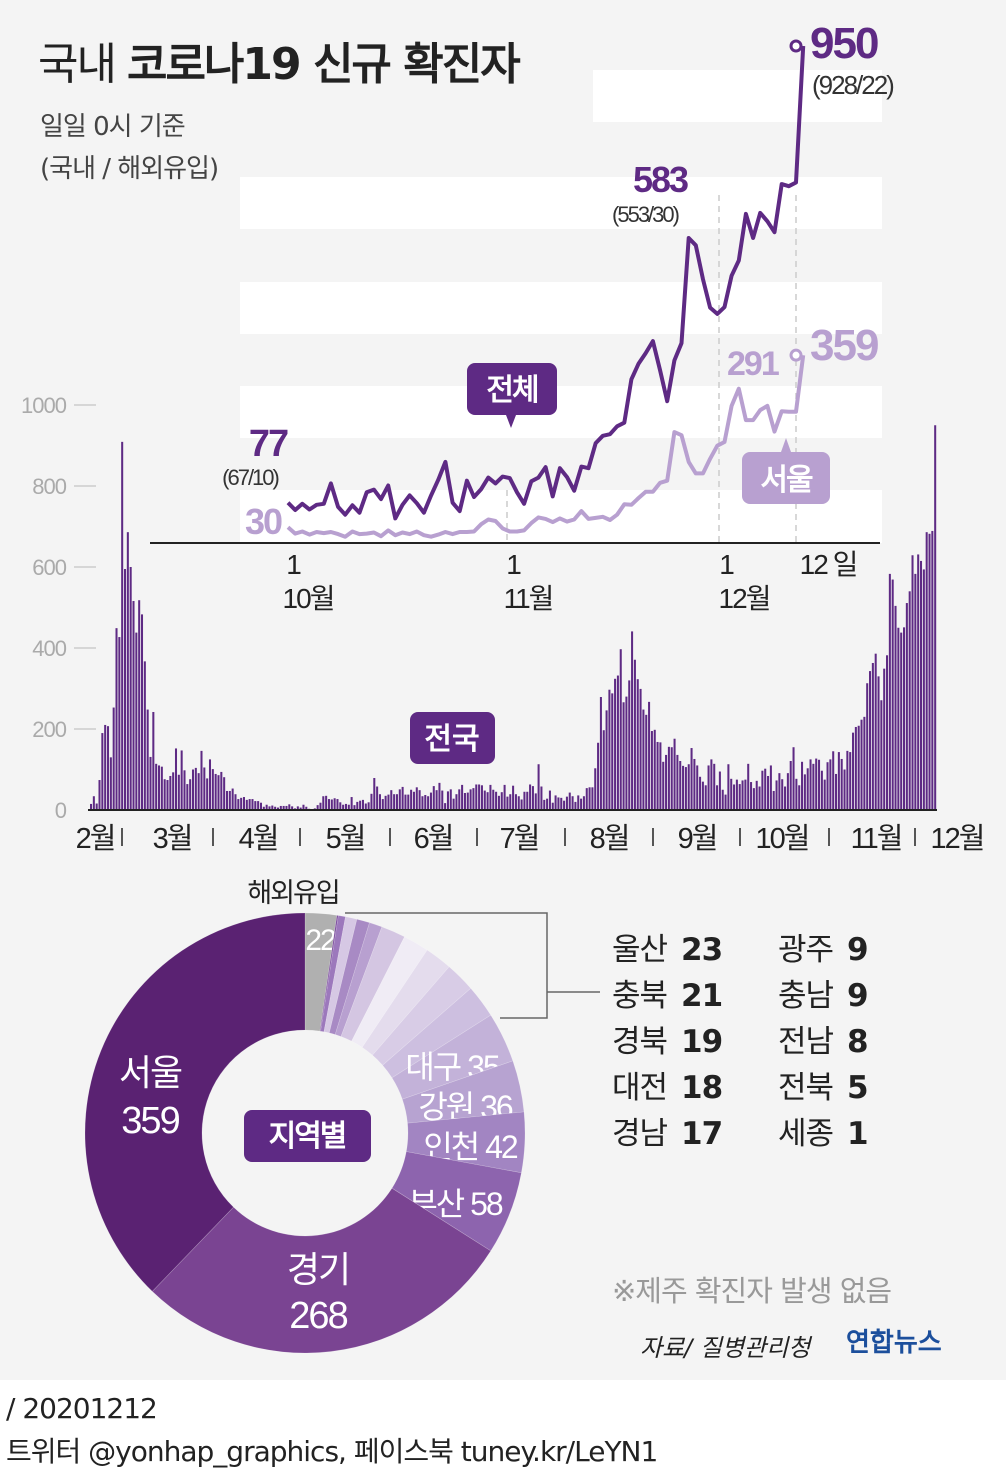  Describe the element at coordinates (279, 60) in the screenshot. I see `page-title: 국내 코로나19 신규 확진자` at that location.